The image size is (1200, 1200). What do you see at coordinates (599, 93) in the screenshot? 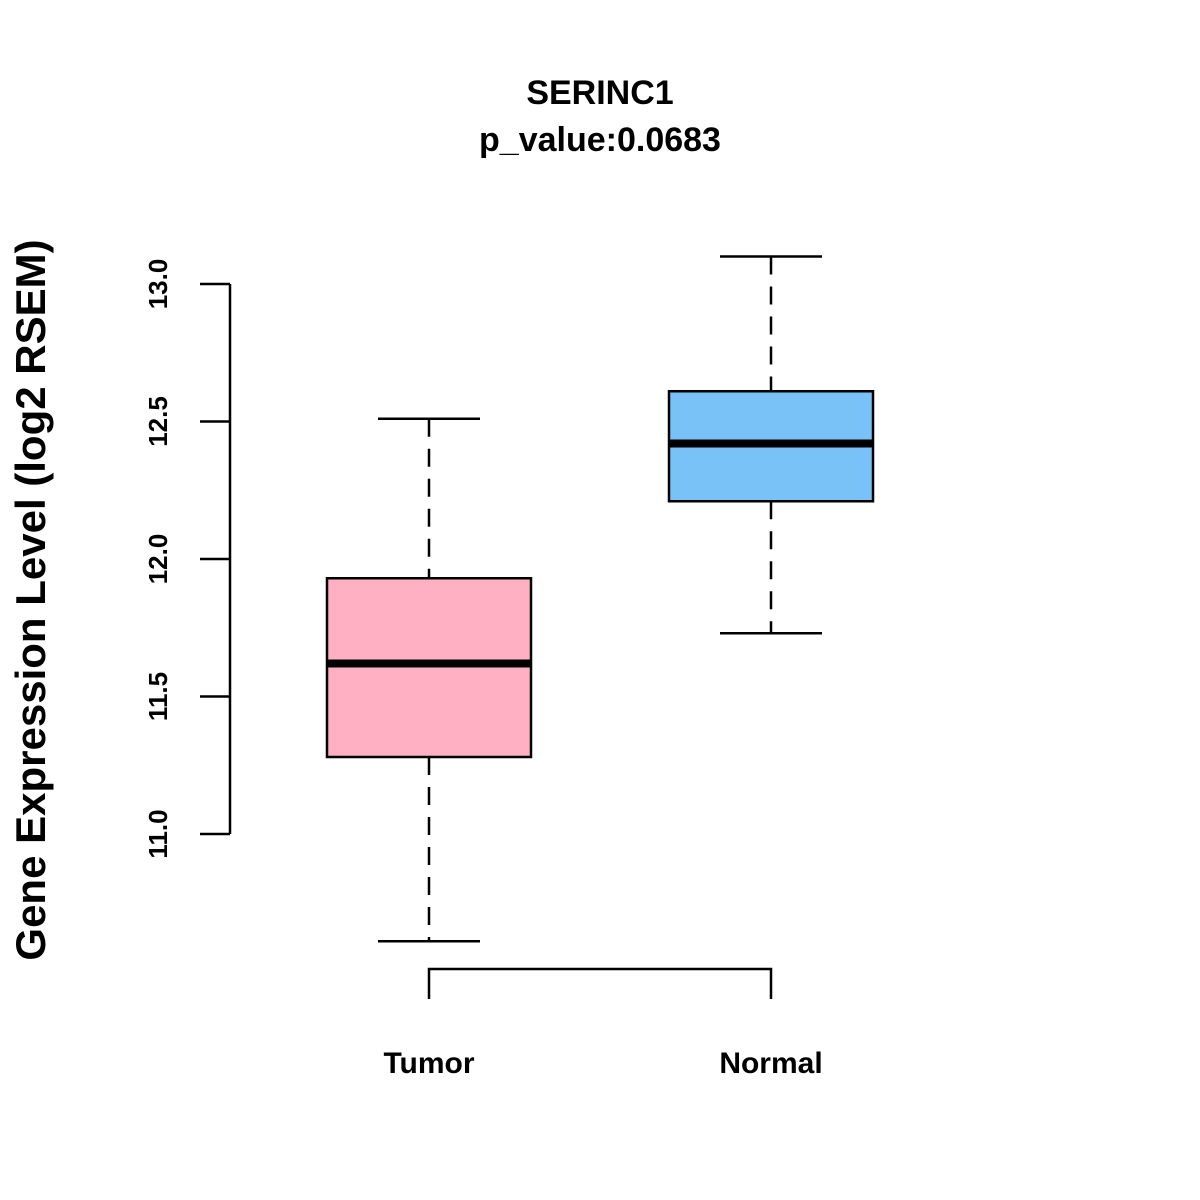
I see `chart-title: SERINC1` at bounding box center [599, 93].